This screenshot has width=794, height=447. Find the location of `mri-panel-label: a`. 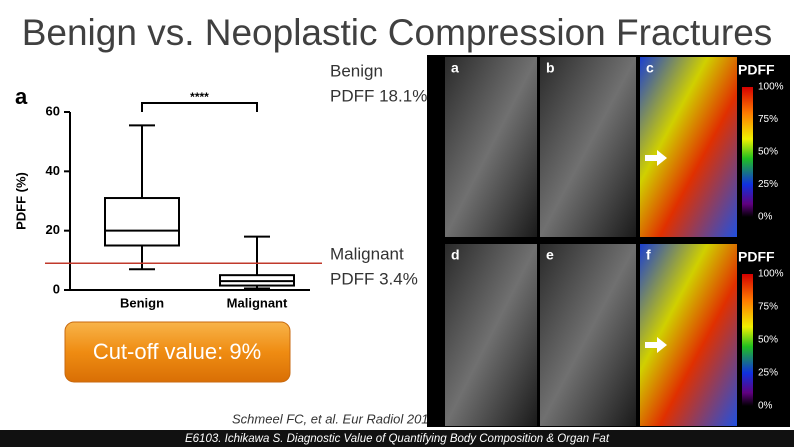

mri-panel-label: a is located at coordinates (455, 68).